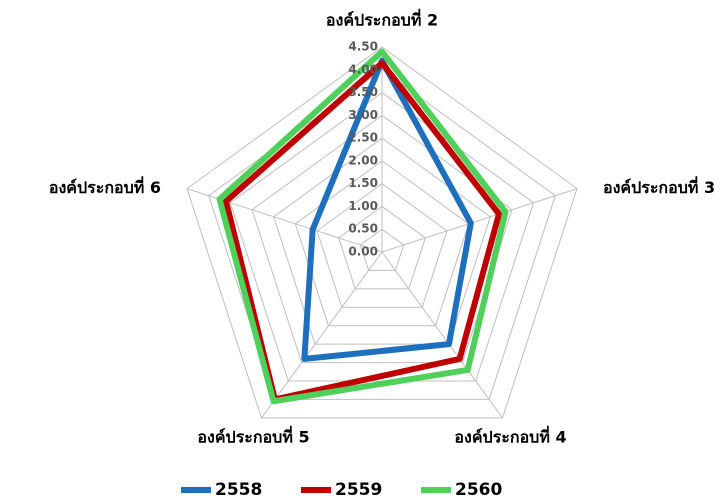 Image resolution: width=722 pixels, height=501 pixels. I want to click on series-line, so click(387, 209).